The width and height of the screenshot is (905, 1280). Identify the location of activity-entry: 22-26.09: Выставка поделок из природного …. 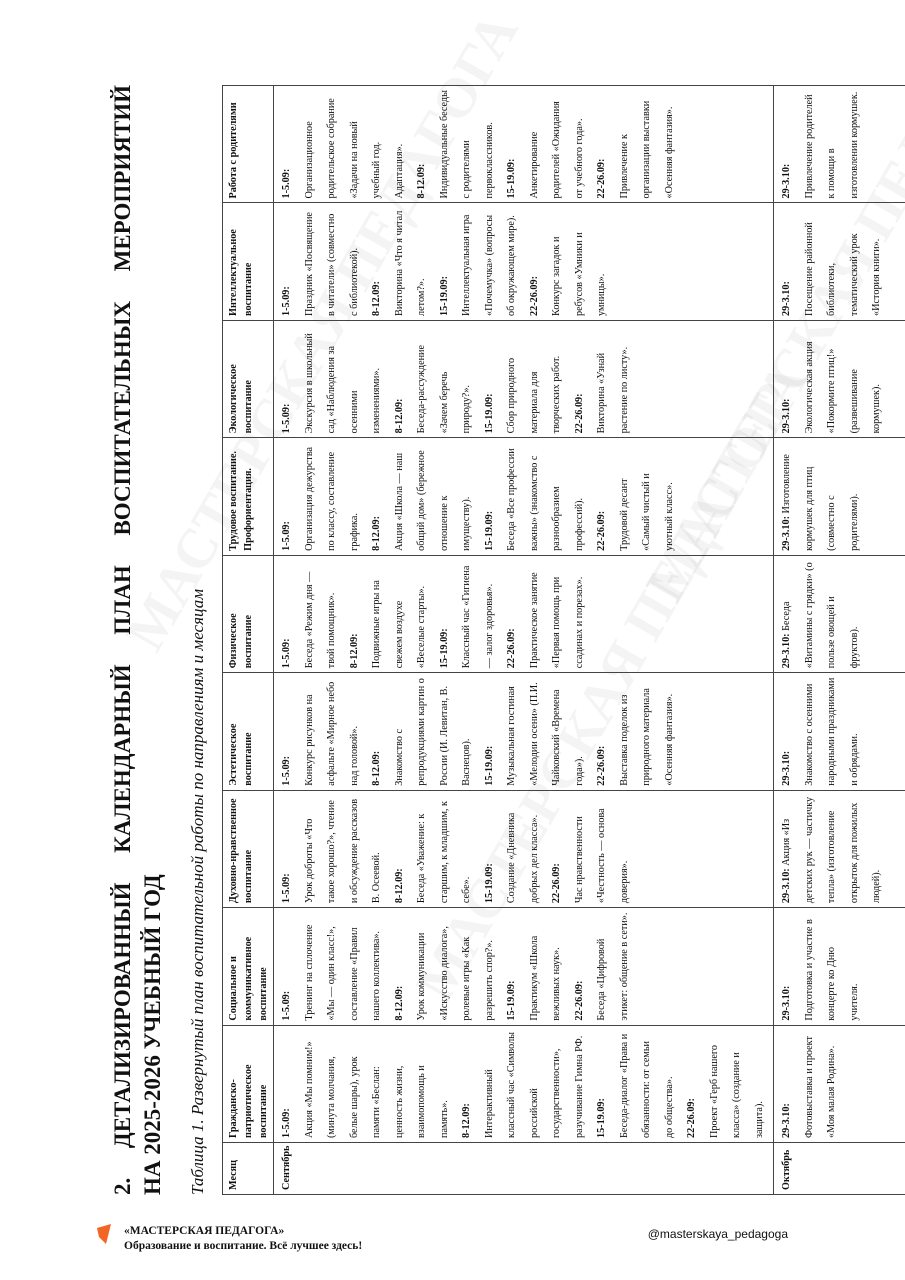
(636, 731).